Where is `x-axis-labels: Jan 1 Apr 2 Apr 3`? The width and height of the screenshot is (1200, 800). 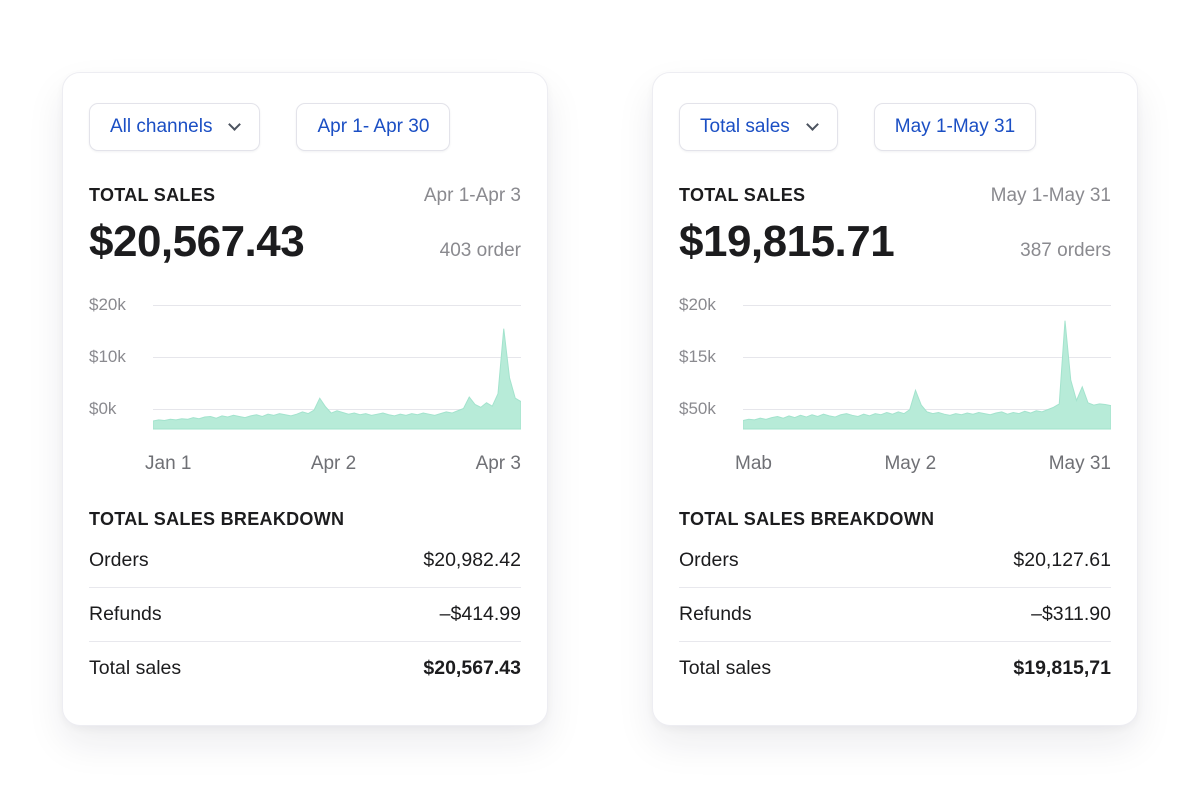
x-axis-labels: Jan 1 Apr 2 Apr 3 is located at coordinates (333, 464).